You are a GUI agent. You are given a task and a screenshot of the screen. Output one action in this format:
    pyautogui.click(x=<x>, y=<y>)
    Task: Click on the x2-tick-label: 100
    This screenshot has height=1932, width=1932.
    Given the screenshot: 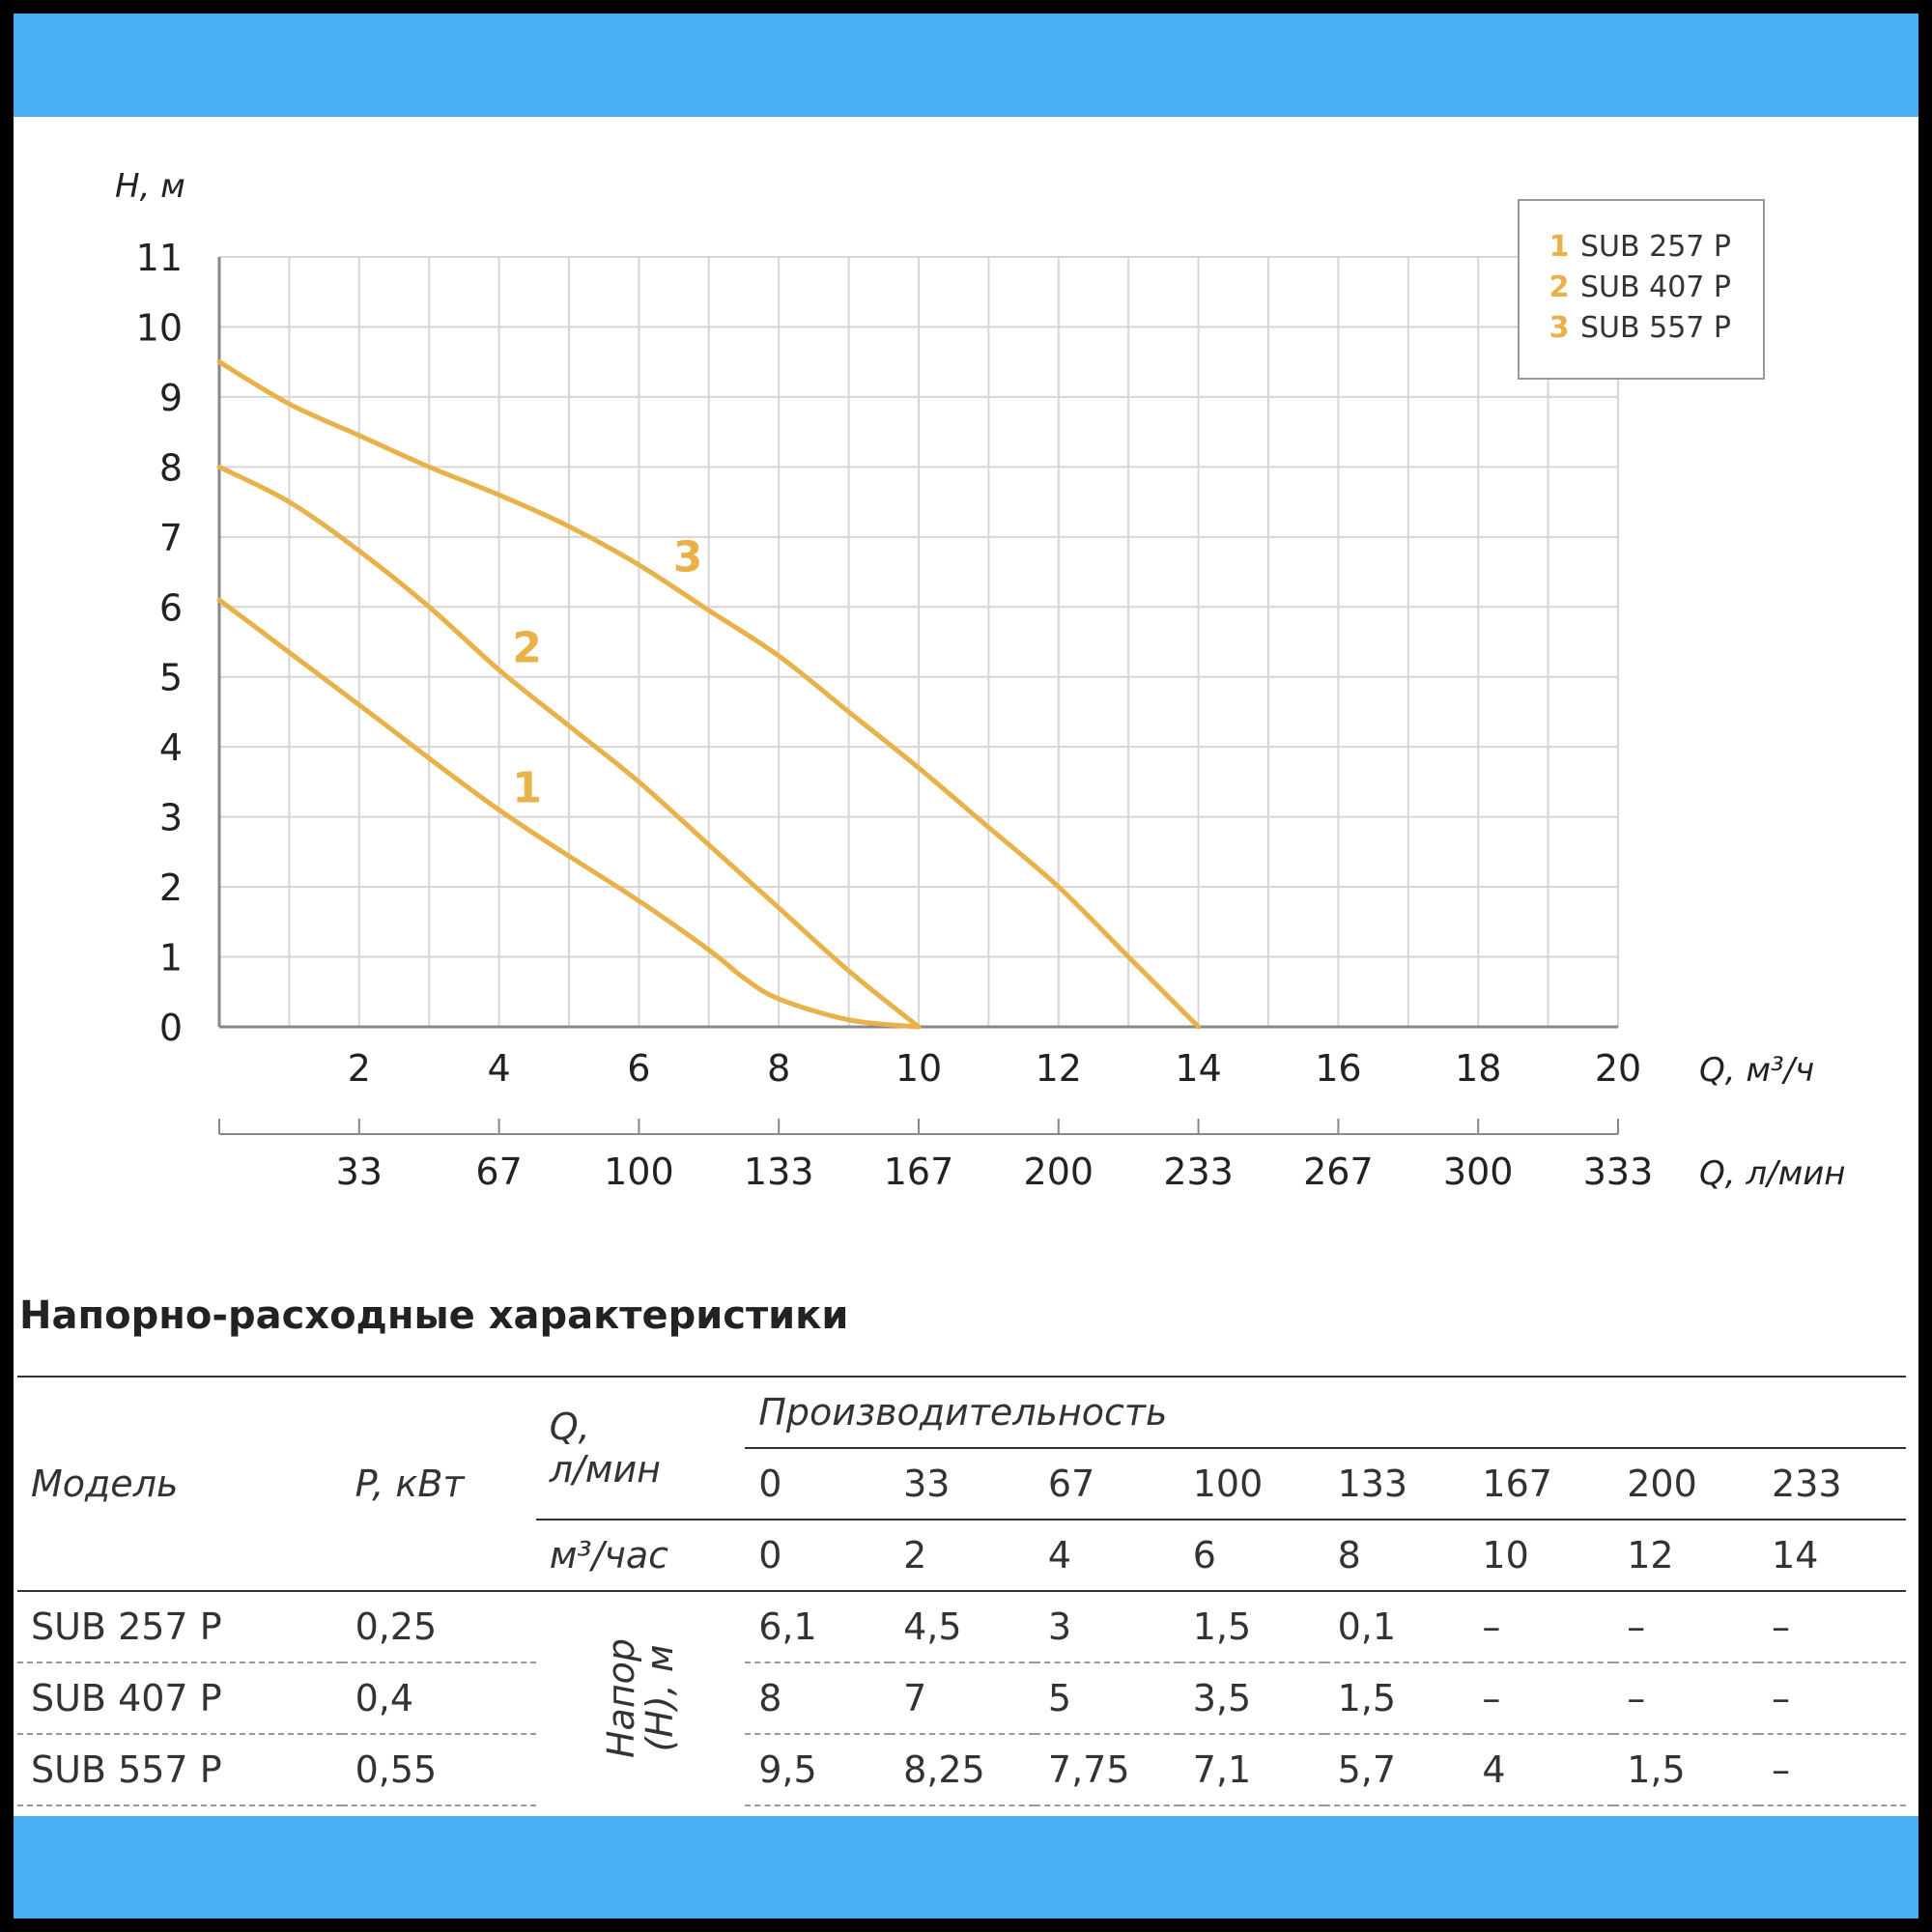 What is the action you would take?
    pyautogui.click(x=639, y=1172)
    